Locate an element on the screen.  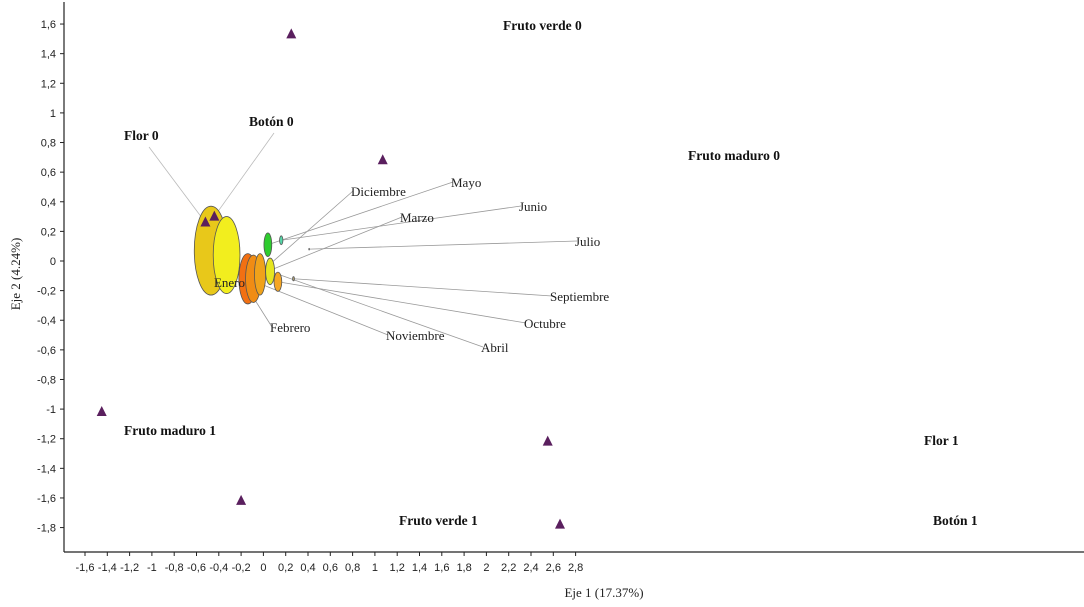
y-tick-label: -0,4 is located at coordinates (46, 321).